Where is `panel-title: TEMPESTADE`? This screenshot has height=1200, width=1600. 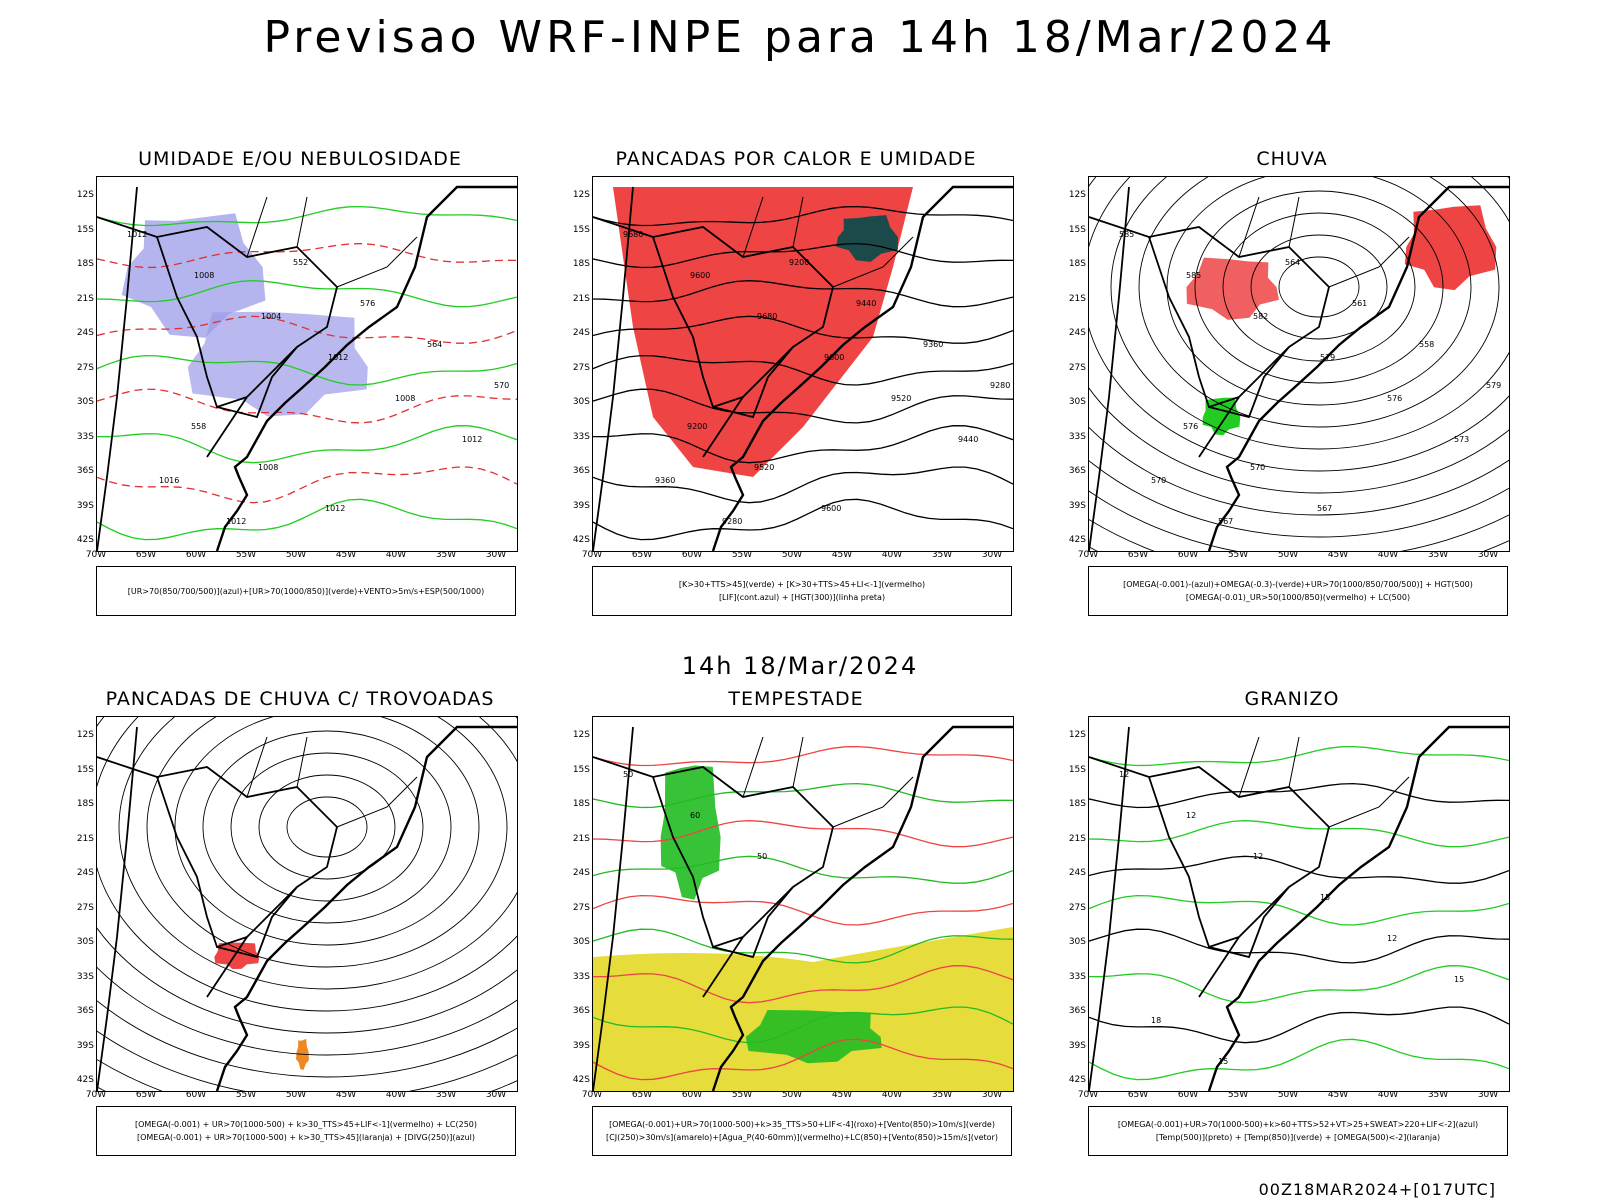 panel-title: TEMPESTADE is located at coordinates (796, 699).